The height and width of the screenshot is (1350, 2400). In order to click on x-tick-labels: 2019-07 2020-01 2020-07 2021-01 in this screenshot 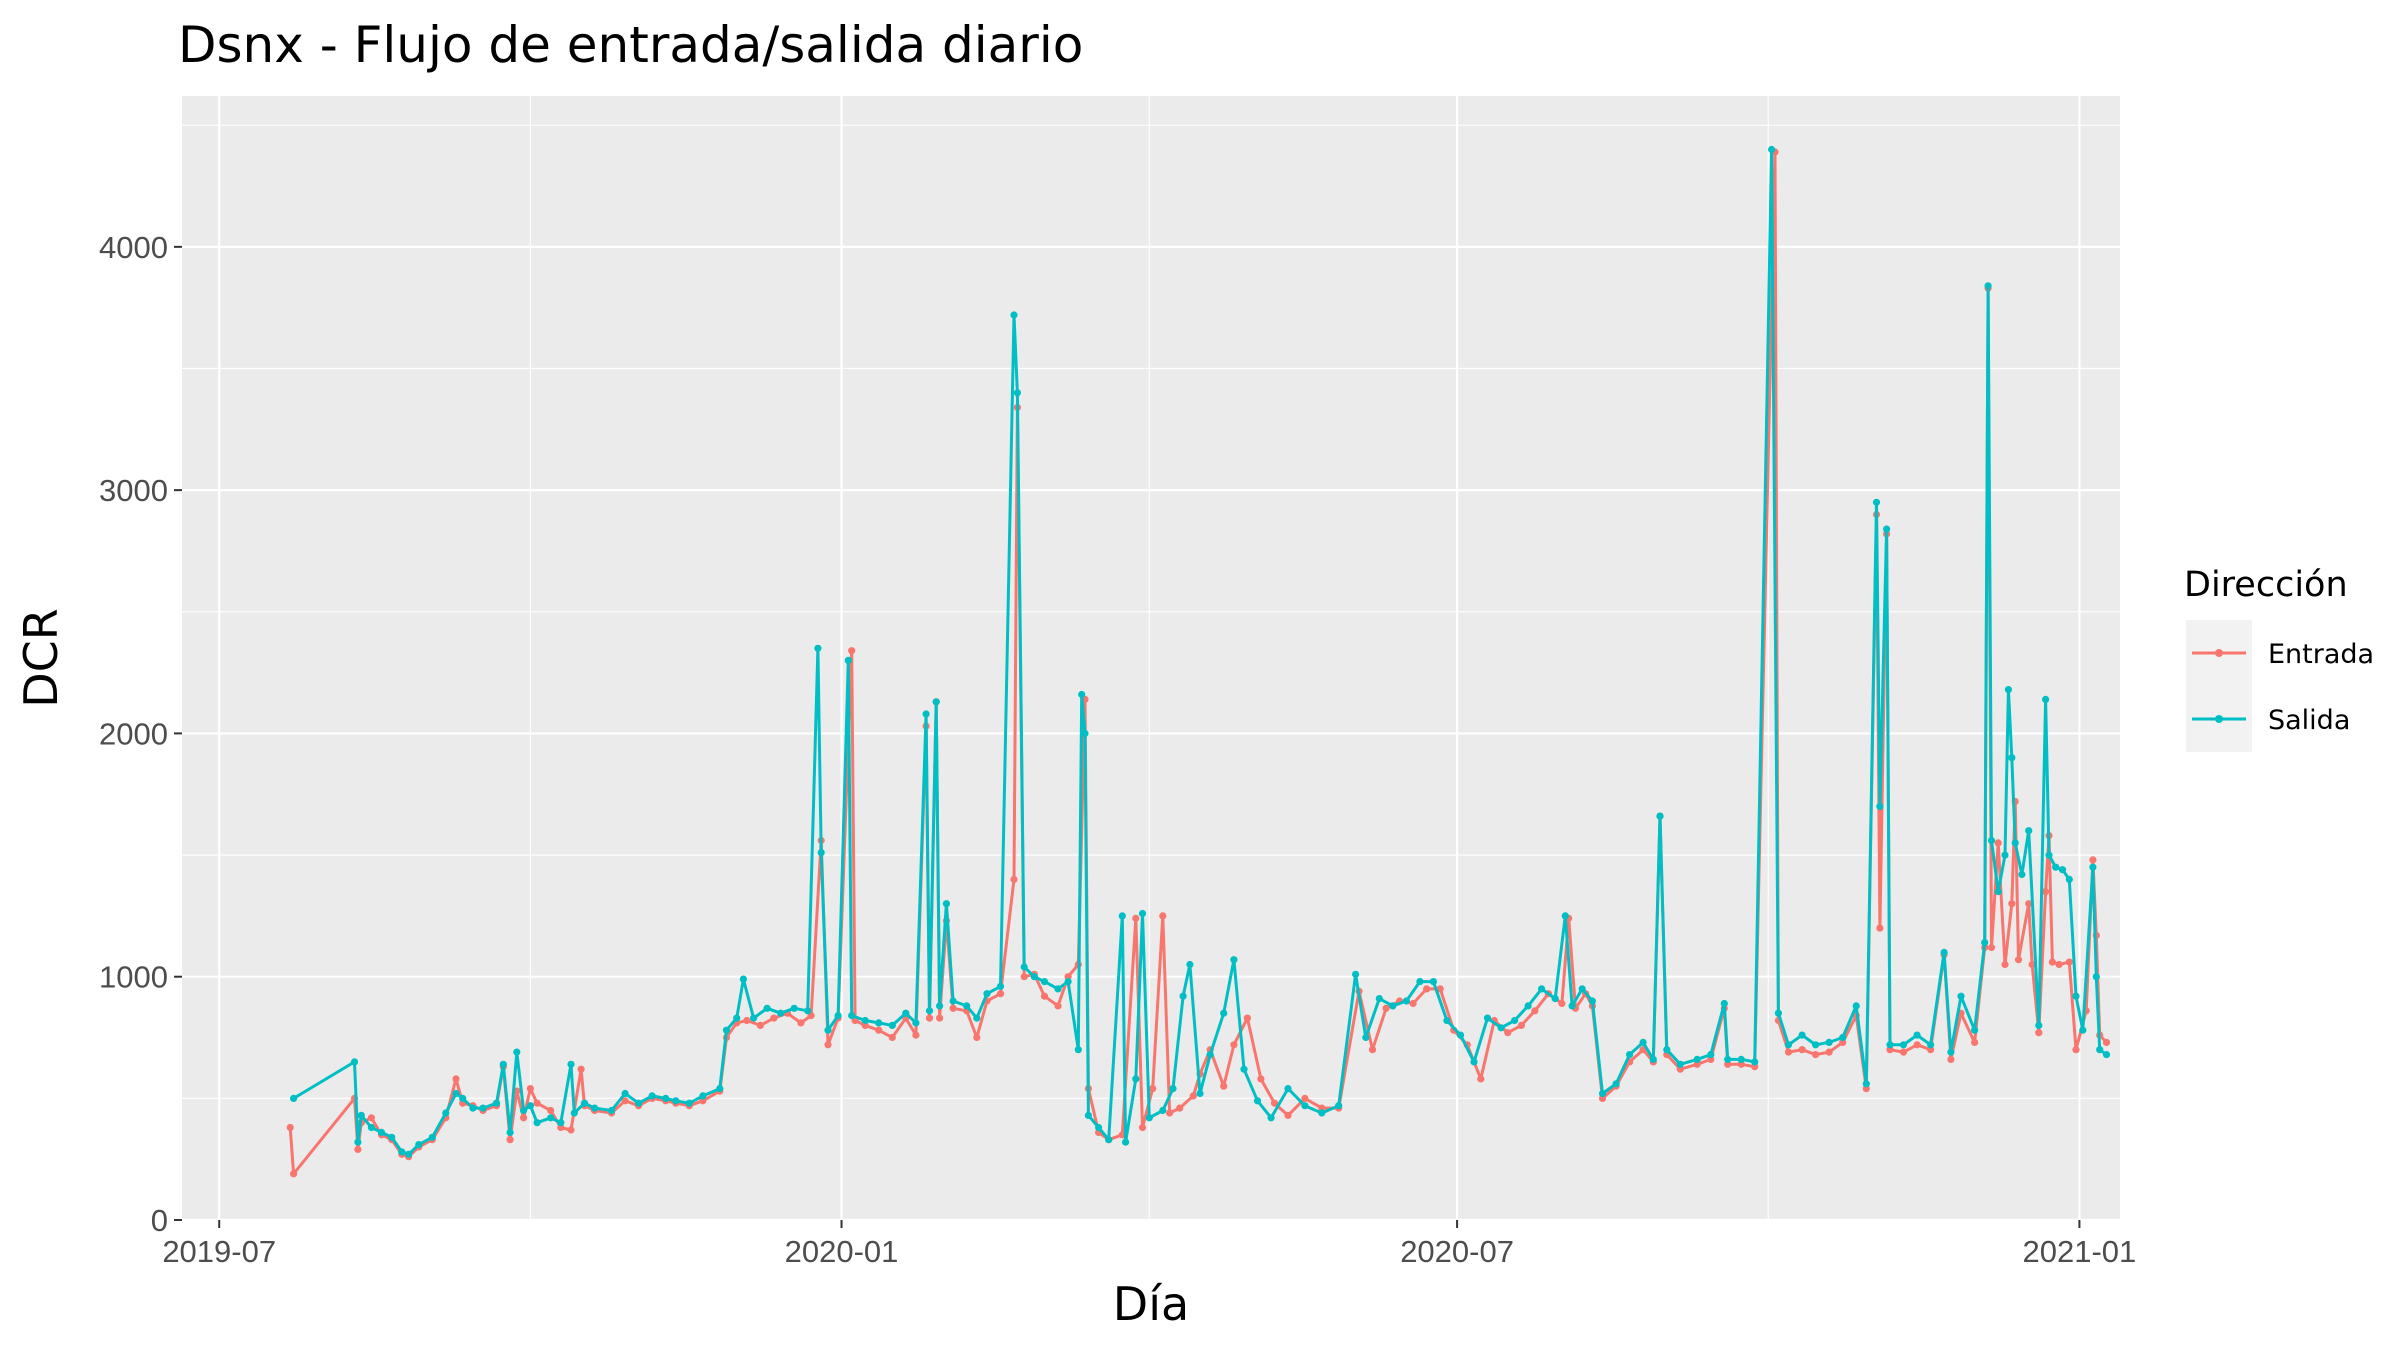, I will do `click(1149, 1251)`.